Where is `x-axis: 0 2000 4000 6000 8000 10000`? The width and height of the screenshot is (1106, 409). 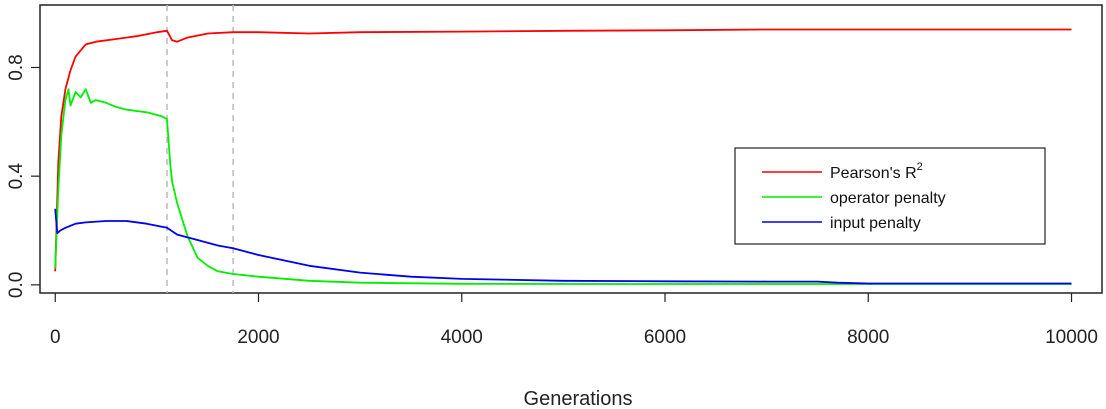 x-axis: 0 2000 4000 6000 8000 10000 is located at coordinates (574, 320).